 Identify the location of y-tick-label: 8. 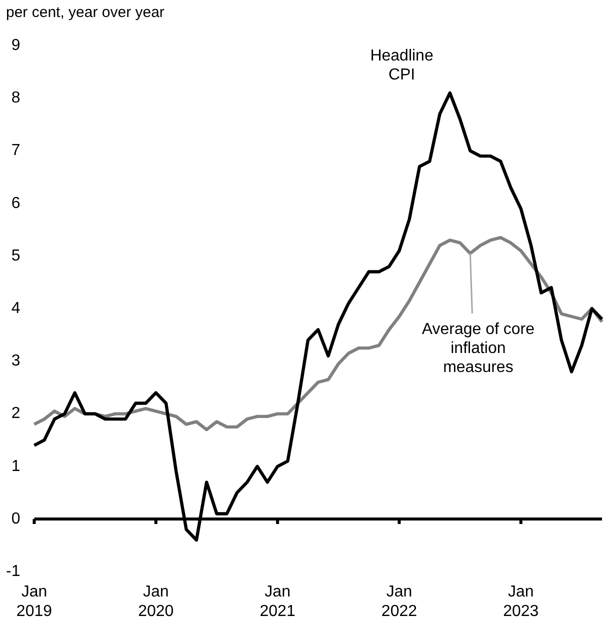
(15, 98).